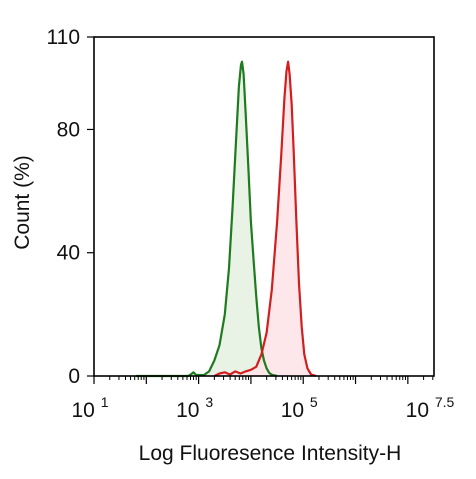 This screenshot has width=476, height=479. Describe the element at coordinates (271, 378) in the screenshot. I see `x-minor-ticks` at that location.